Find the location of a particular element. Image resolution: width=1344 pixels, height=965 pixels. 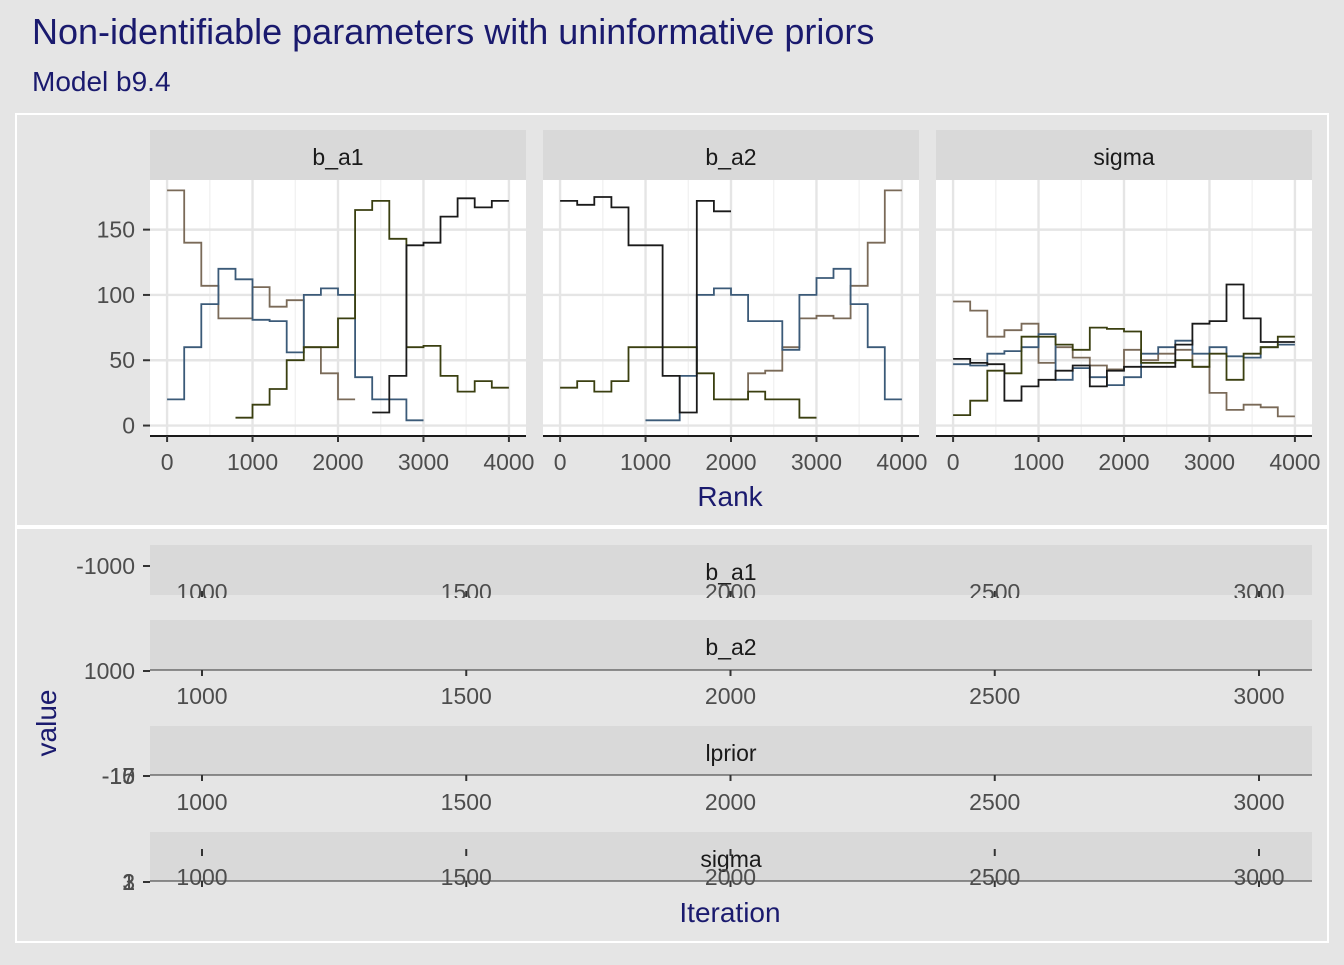

facet-strip-b_a2 is located at coordinates (731, 155).